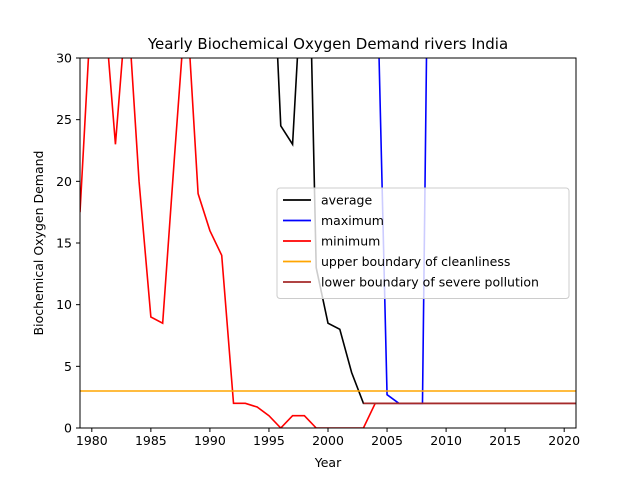 This screenshot has height=480, width=640. I want to click on legend-entry-label: lower boundary of severe pollution, so click(430, 282).